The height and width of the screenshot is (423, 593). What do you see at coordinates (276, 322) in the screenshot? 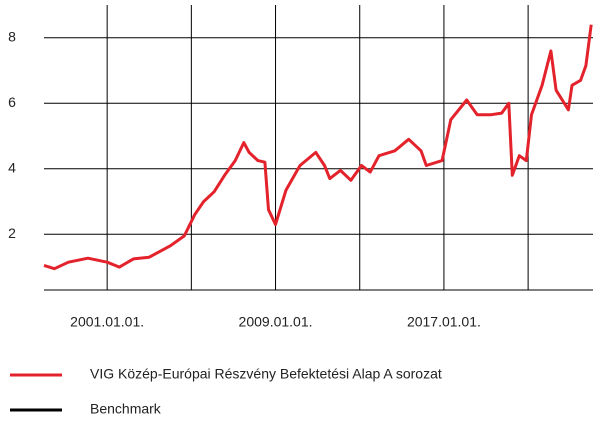
I see `x-tick-label: 2009.01.01.` at bounding box center [276, 322].